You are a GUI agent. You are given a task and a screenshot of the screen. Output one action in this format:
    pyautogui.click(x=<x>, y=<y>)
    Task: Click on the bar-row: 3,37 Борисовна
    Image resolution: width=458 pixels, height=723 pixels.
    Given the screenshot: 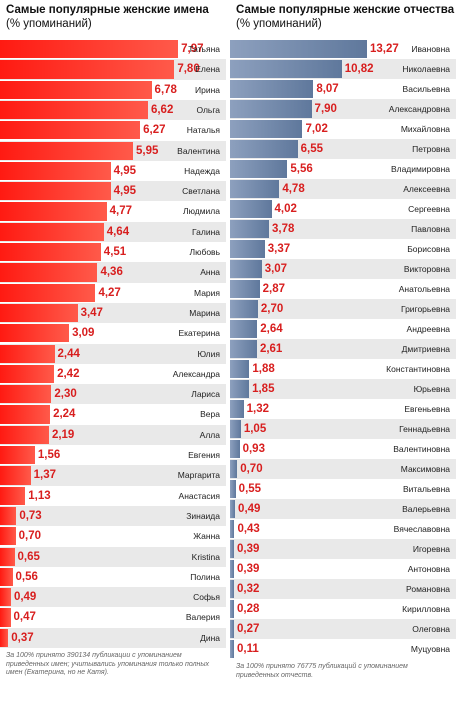 What is the action you would take?
    pyautogui.click(x=343, y=249)
    